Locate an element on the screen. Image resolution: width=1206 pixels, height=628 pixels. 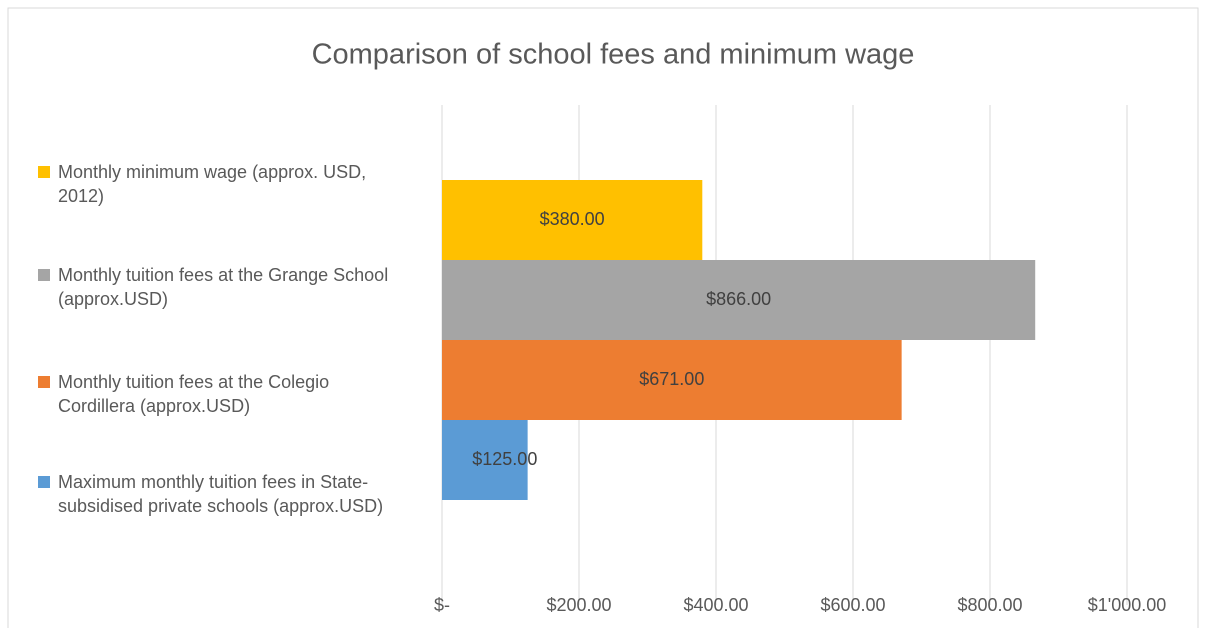
x-tick-label: $1'000.00 is located at coordinates (1127, 605).